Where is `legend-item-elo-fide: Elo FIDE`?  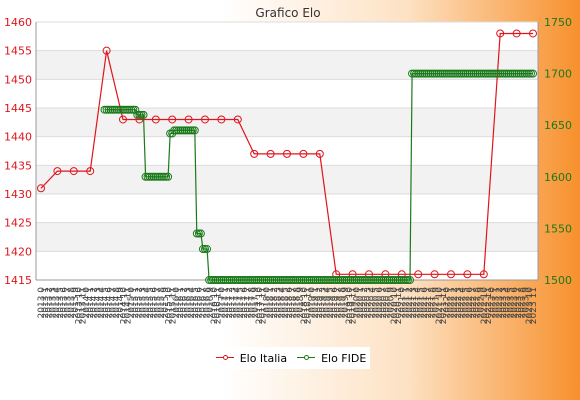
legend-item-elo-fide: Elo FIDE is located at coordinates (331, 358).